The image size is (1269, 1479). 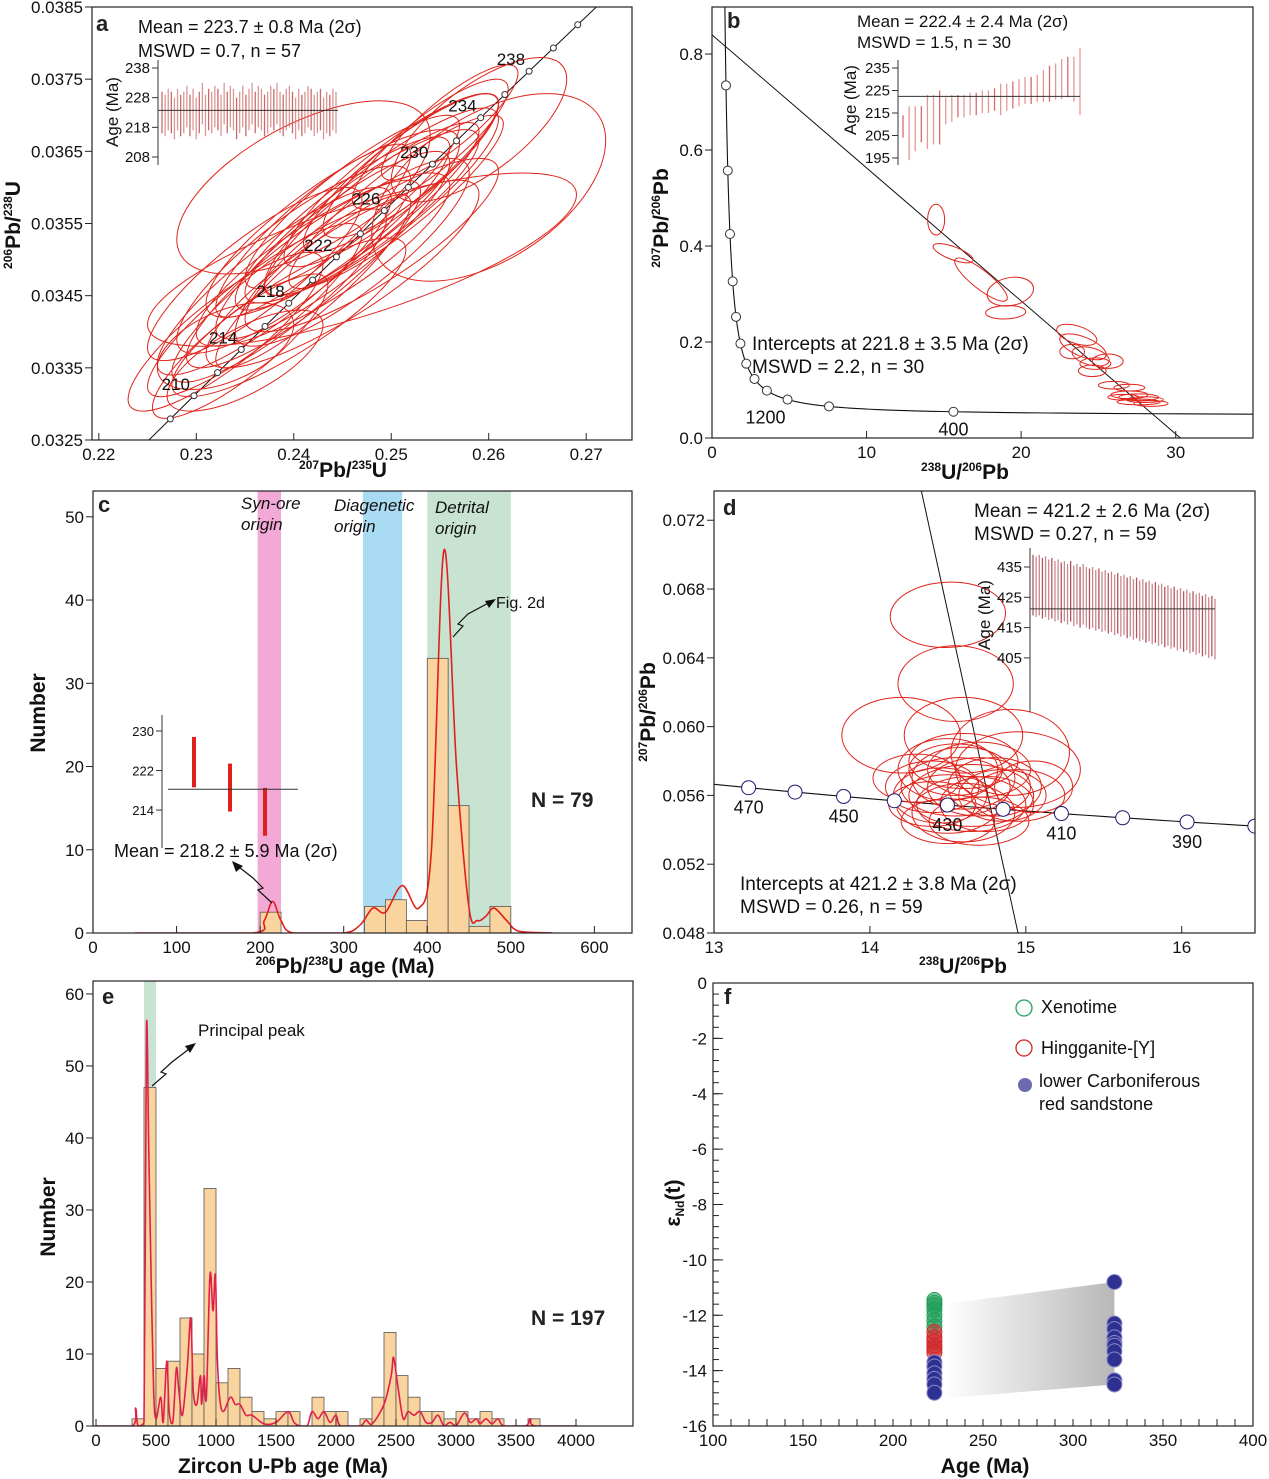 I want to click on concordia-age-label: 210, so click(x=176, y=384).